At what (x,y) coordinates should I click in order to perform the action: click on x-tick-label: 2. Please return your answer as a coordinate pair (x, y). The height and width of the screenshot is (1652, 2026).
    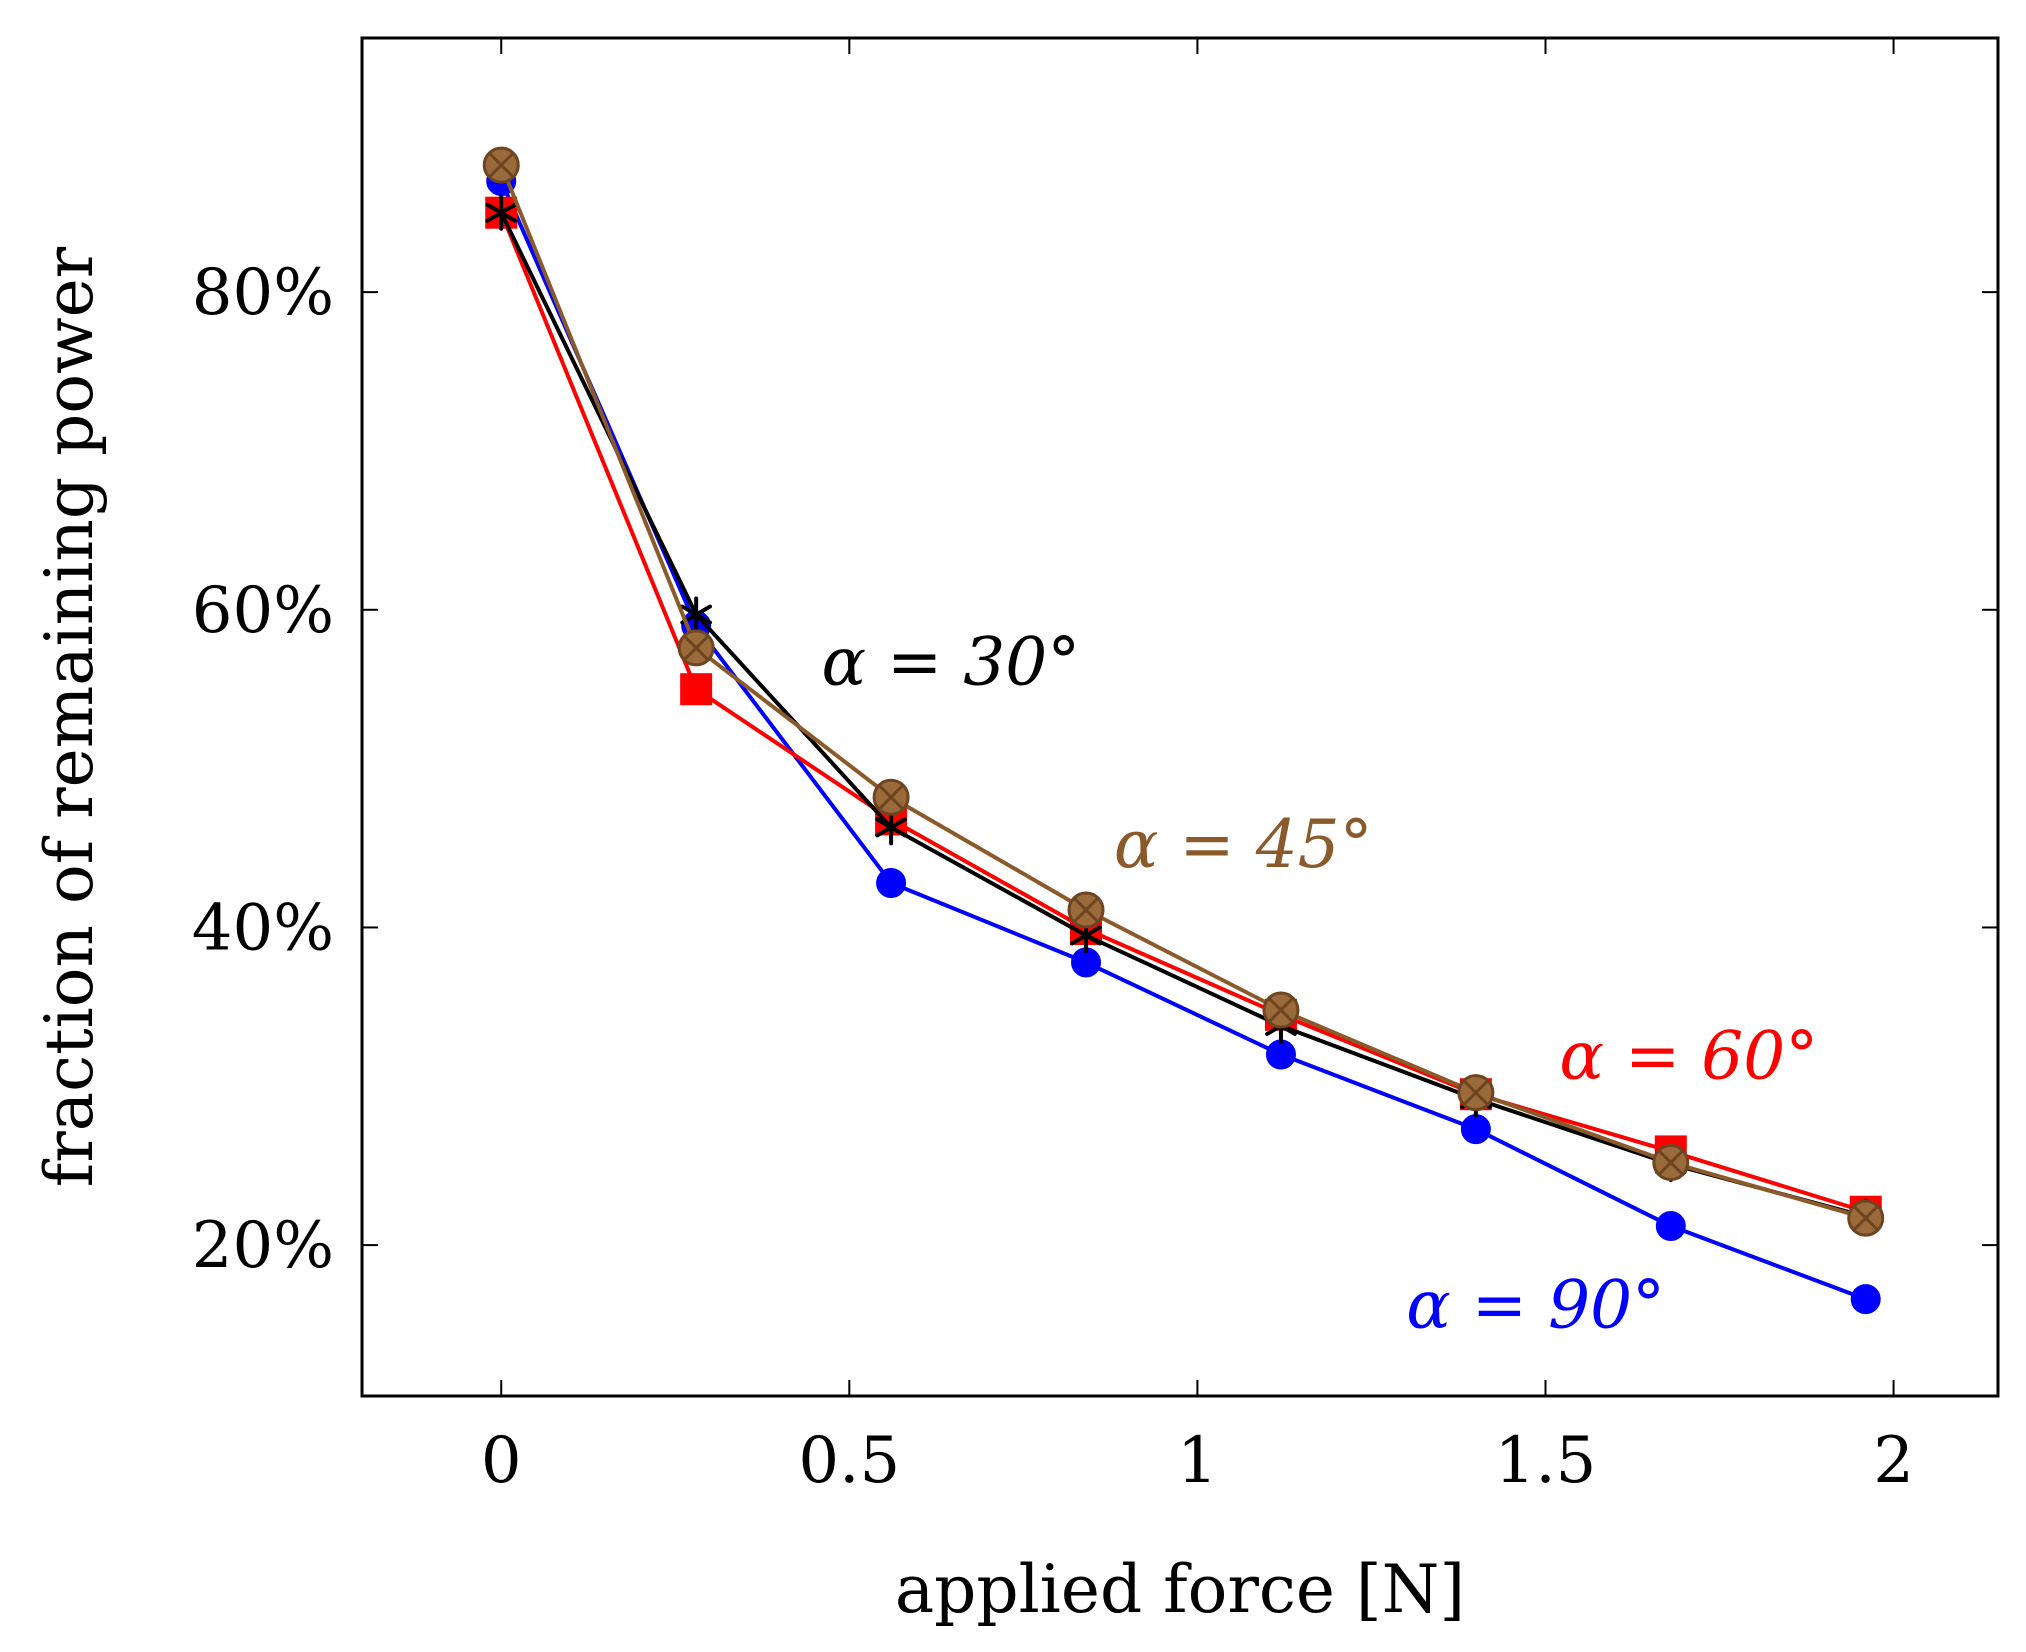
    Looking at the image, I should click on (1893, 1461).